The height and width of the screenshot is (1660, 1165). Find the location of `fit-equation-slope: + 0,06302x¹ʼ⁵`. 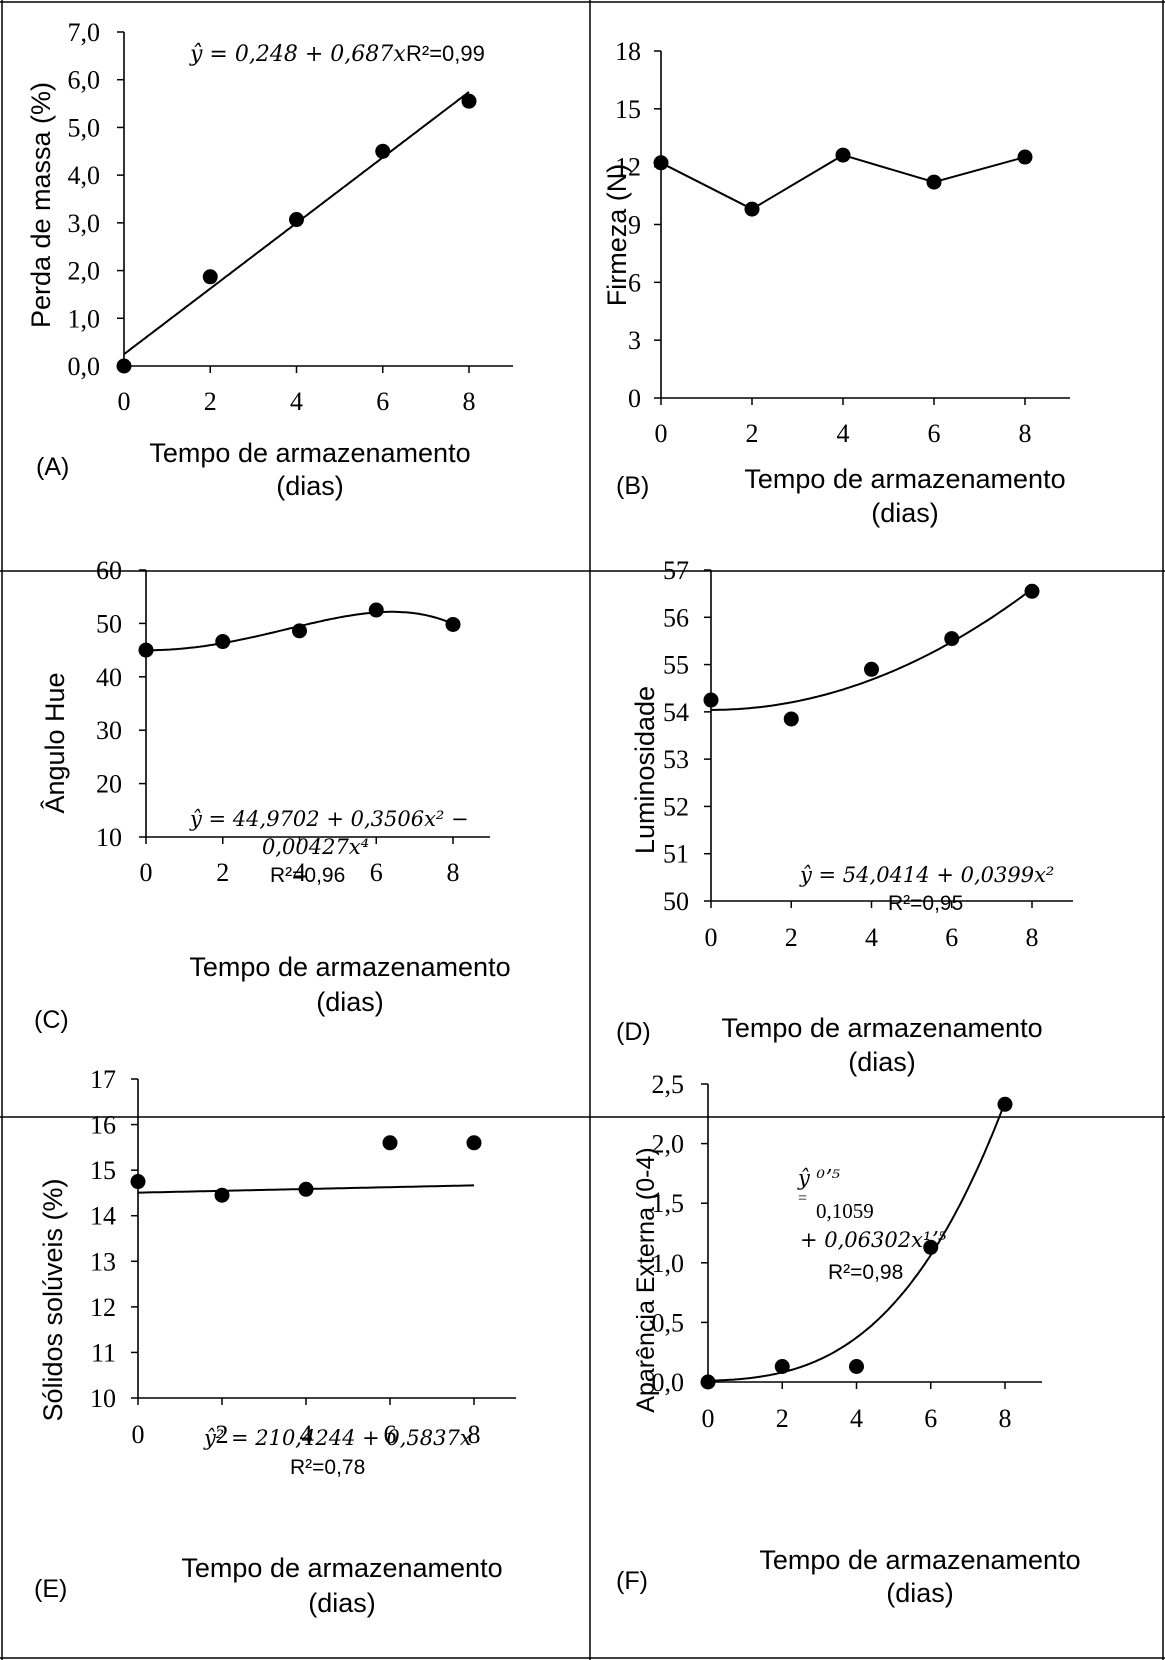

fit-equation-slope: + 0,06302x¹ʼ⁵ is located at coordinates (873, 1240).